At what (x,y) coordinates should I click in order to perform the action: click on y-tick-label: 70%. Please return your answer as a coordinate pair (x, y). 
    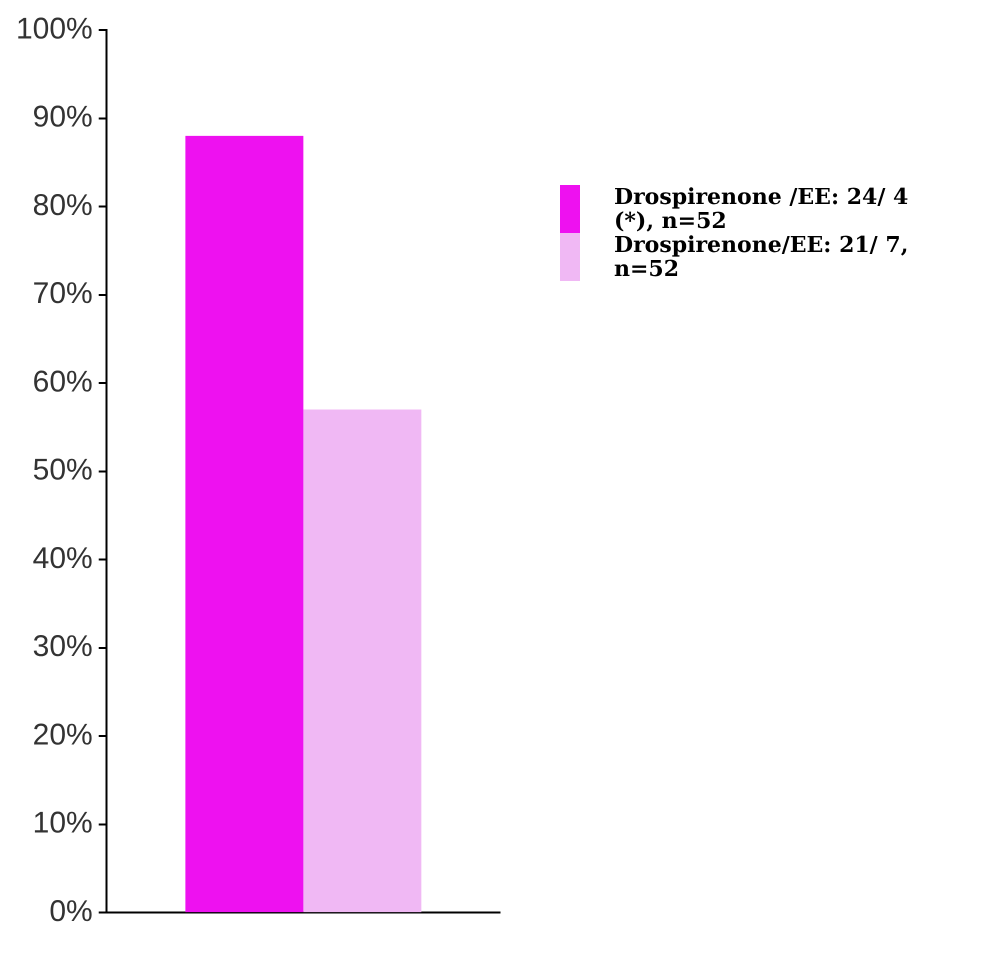
    Looking at the image, I should click on (62, 293).